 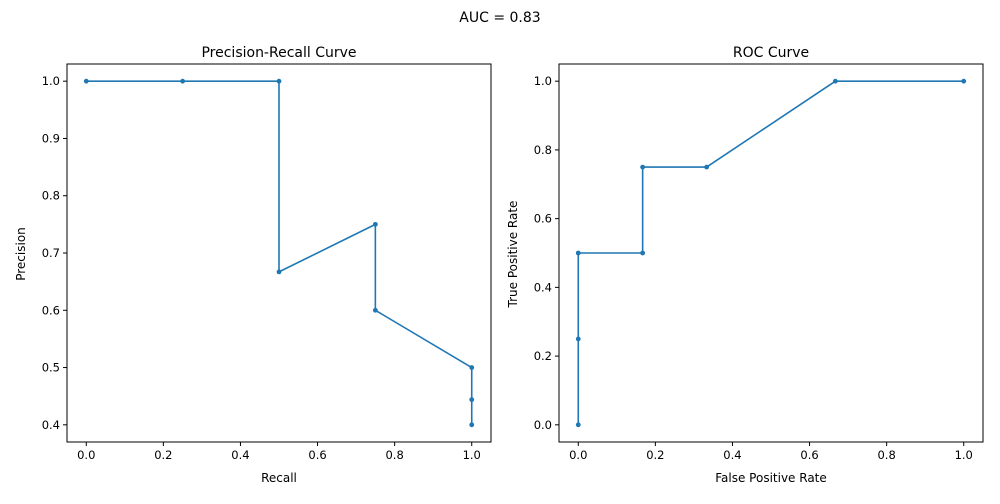 I want to click on precision-recall-xtick-label: 0.0, so click(x=86, y=455).